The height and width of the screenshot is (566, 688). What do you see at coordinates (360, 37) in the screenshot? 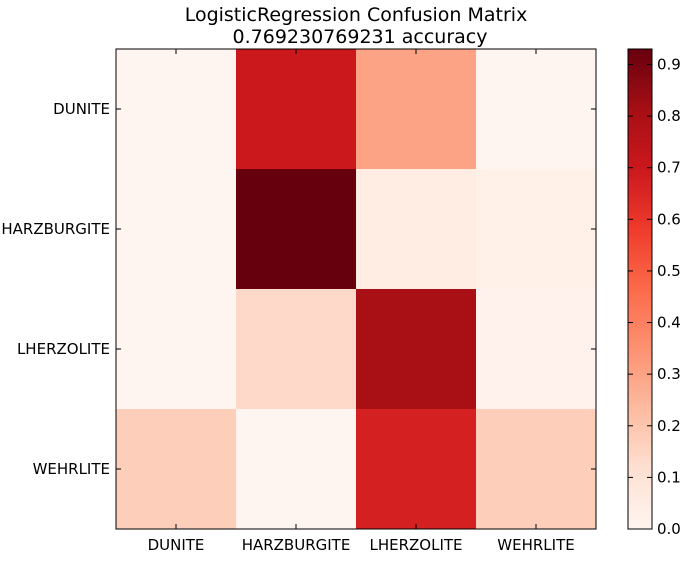
I see `chart-subtitle: 0.769230769231 accuracy` at bounding box center [360, 37].